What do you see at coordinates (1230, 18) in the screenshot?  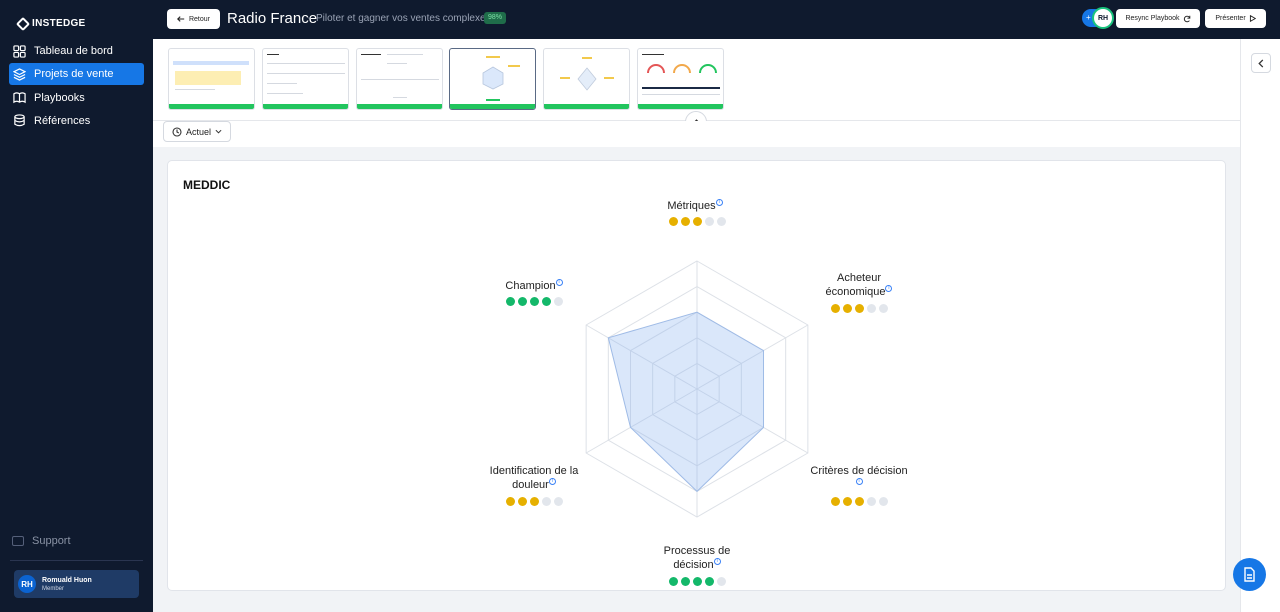 I see `present-label: Présenter` at bounding box center [1230, 18].